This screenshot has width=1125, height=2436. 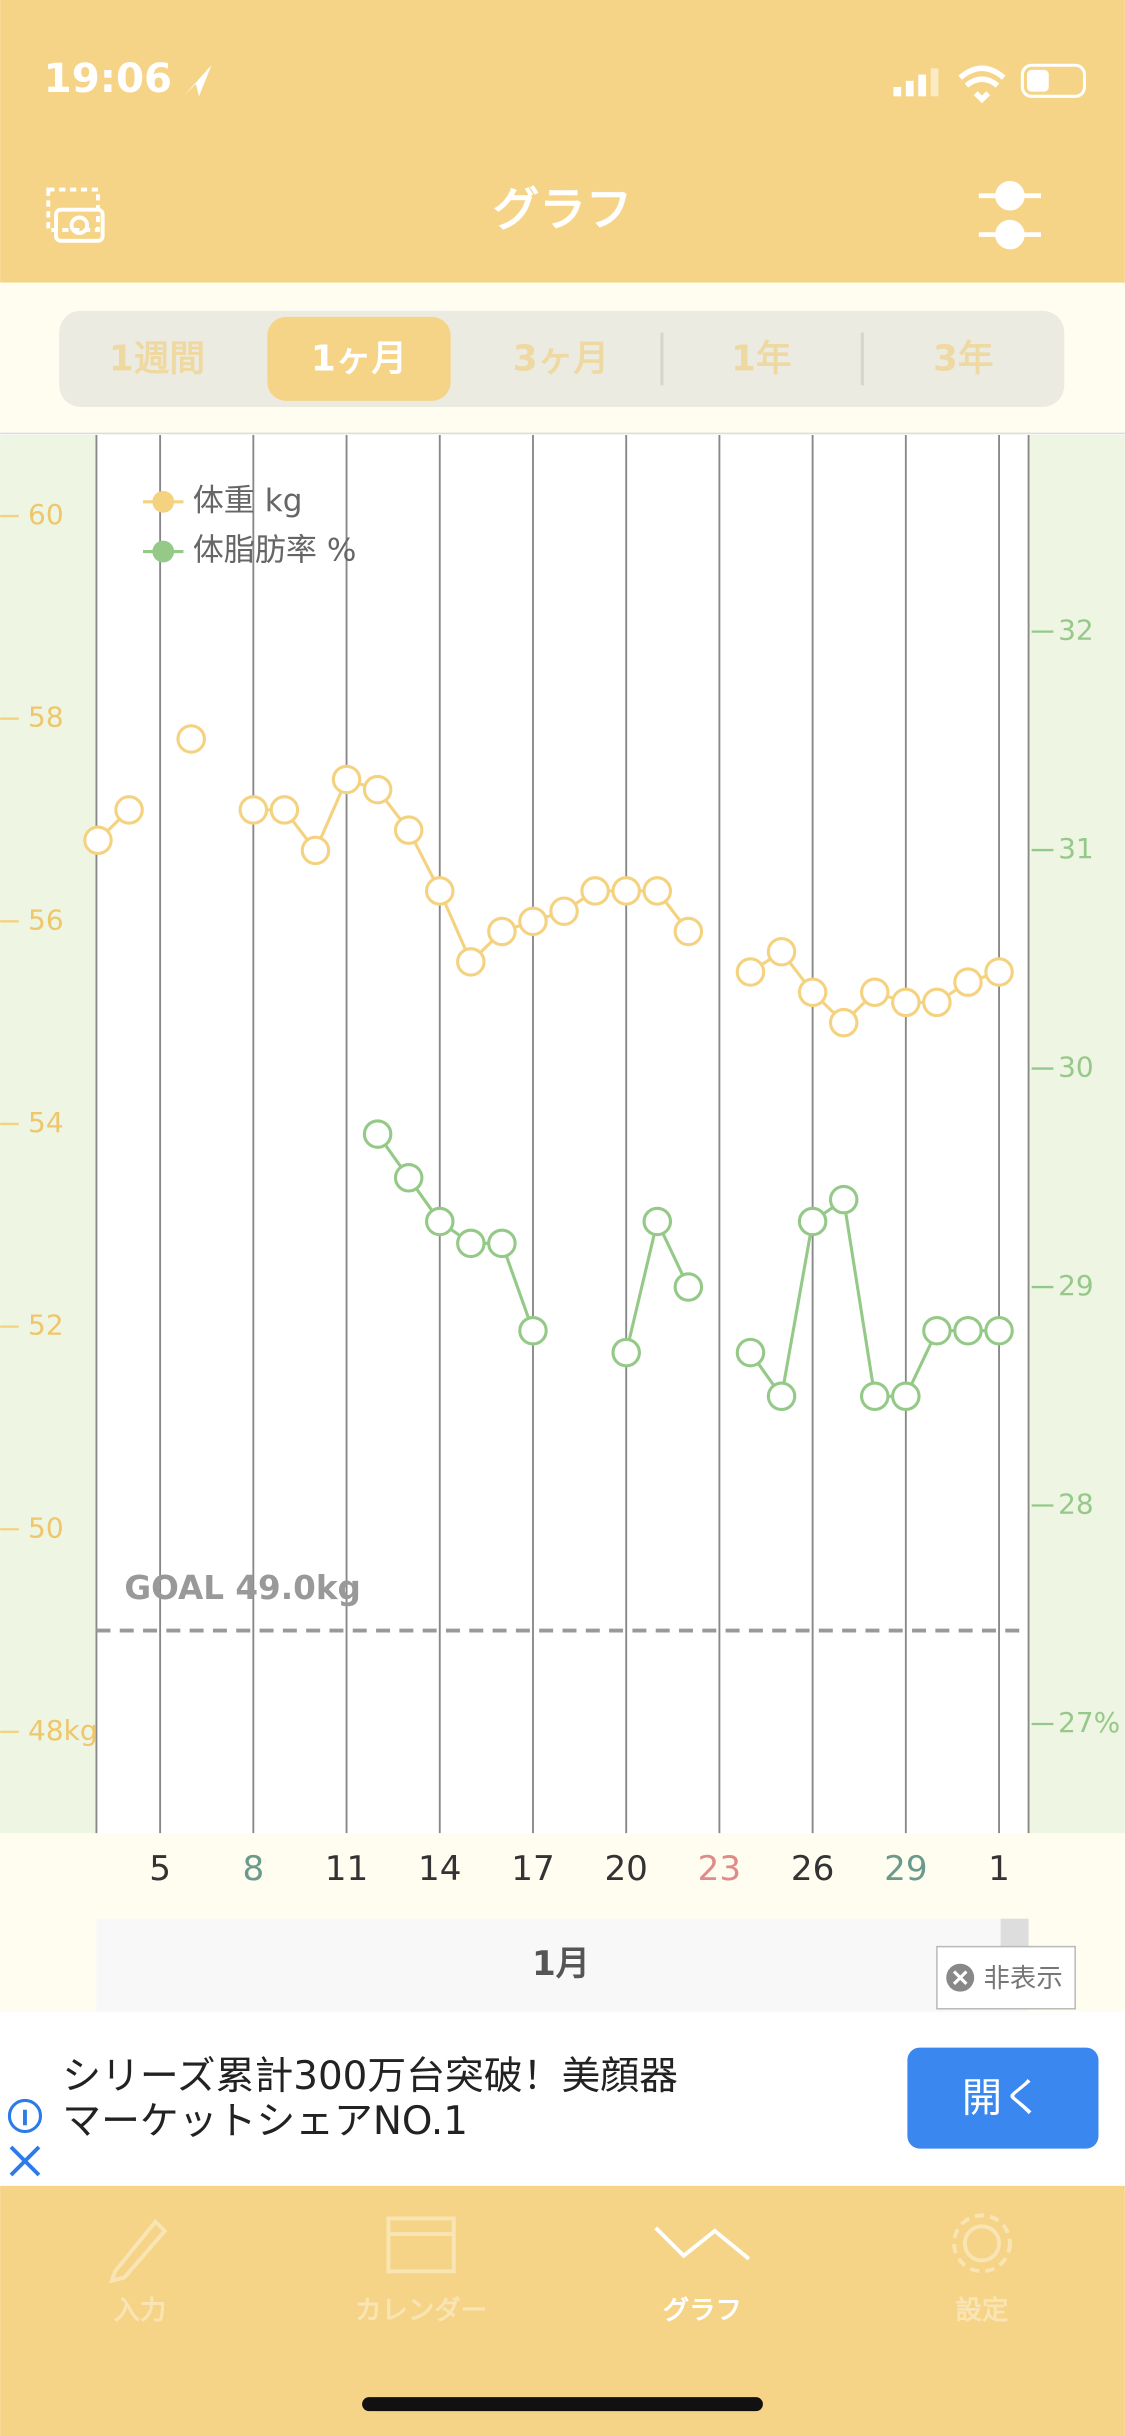 I want to click on nav-title: グラフ, so click(x=563, y=209).